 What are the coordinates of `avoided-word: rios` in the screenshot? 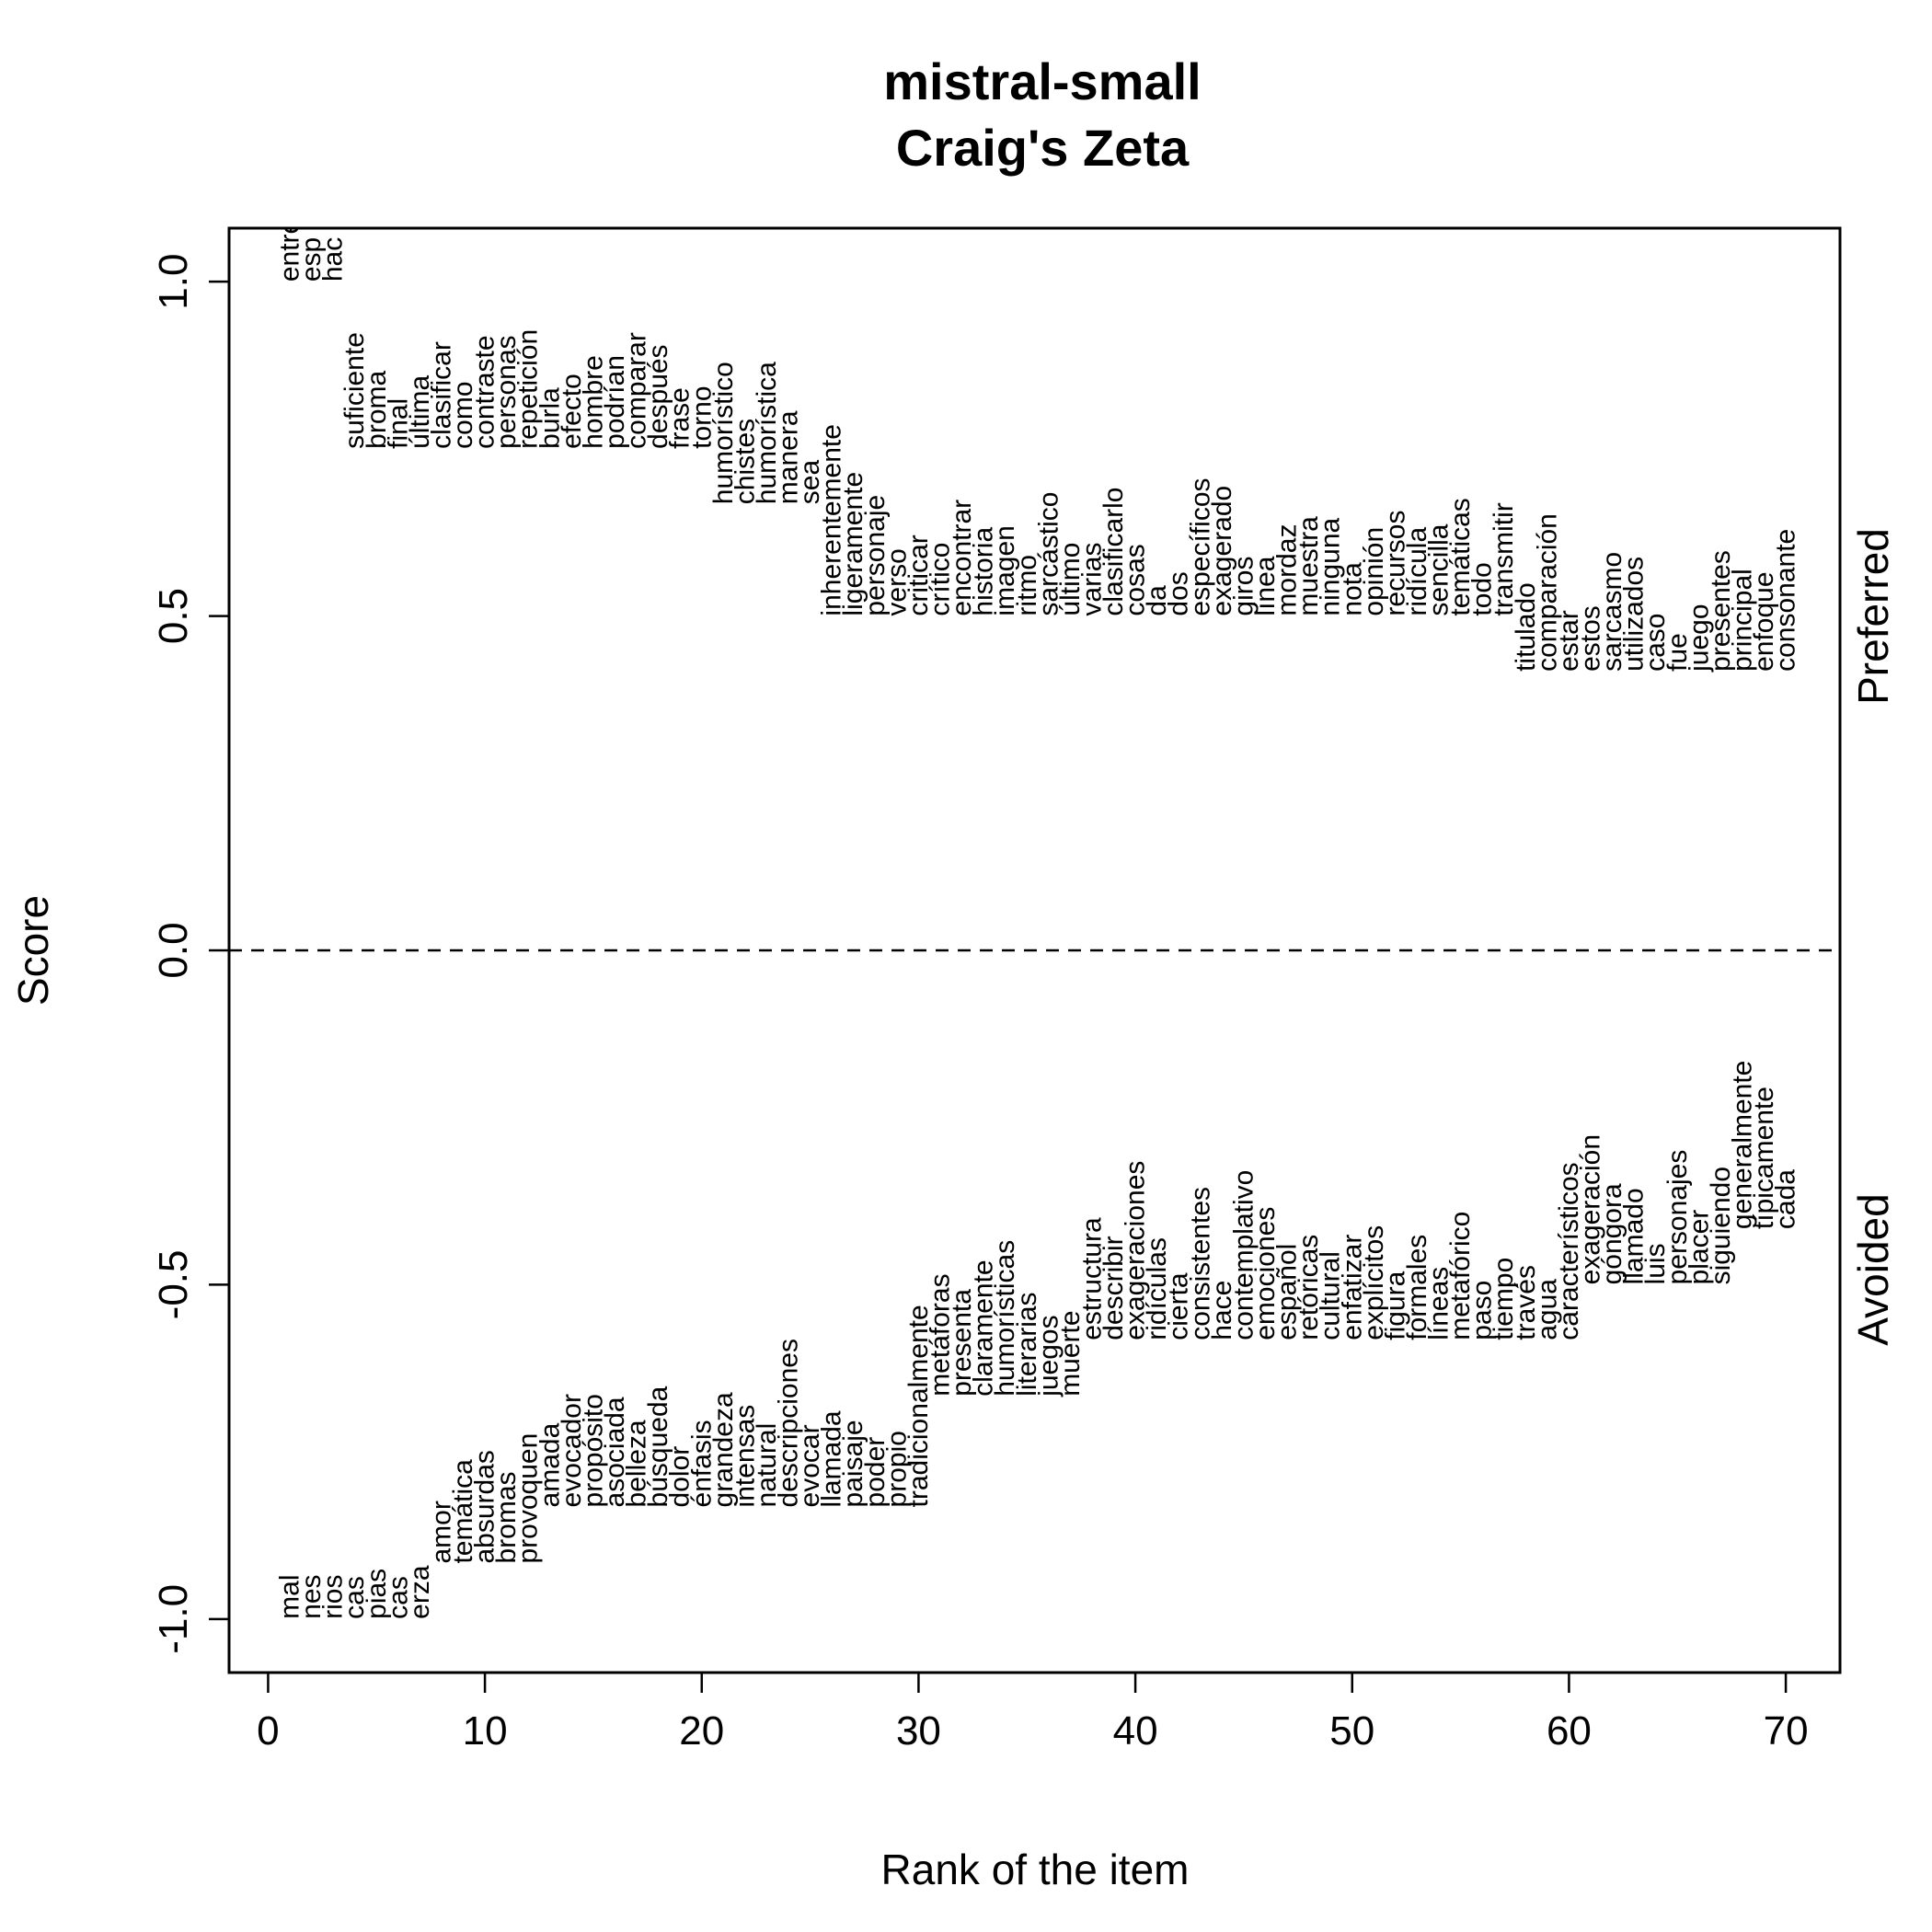 It's located at (333, 1597).